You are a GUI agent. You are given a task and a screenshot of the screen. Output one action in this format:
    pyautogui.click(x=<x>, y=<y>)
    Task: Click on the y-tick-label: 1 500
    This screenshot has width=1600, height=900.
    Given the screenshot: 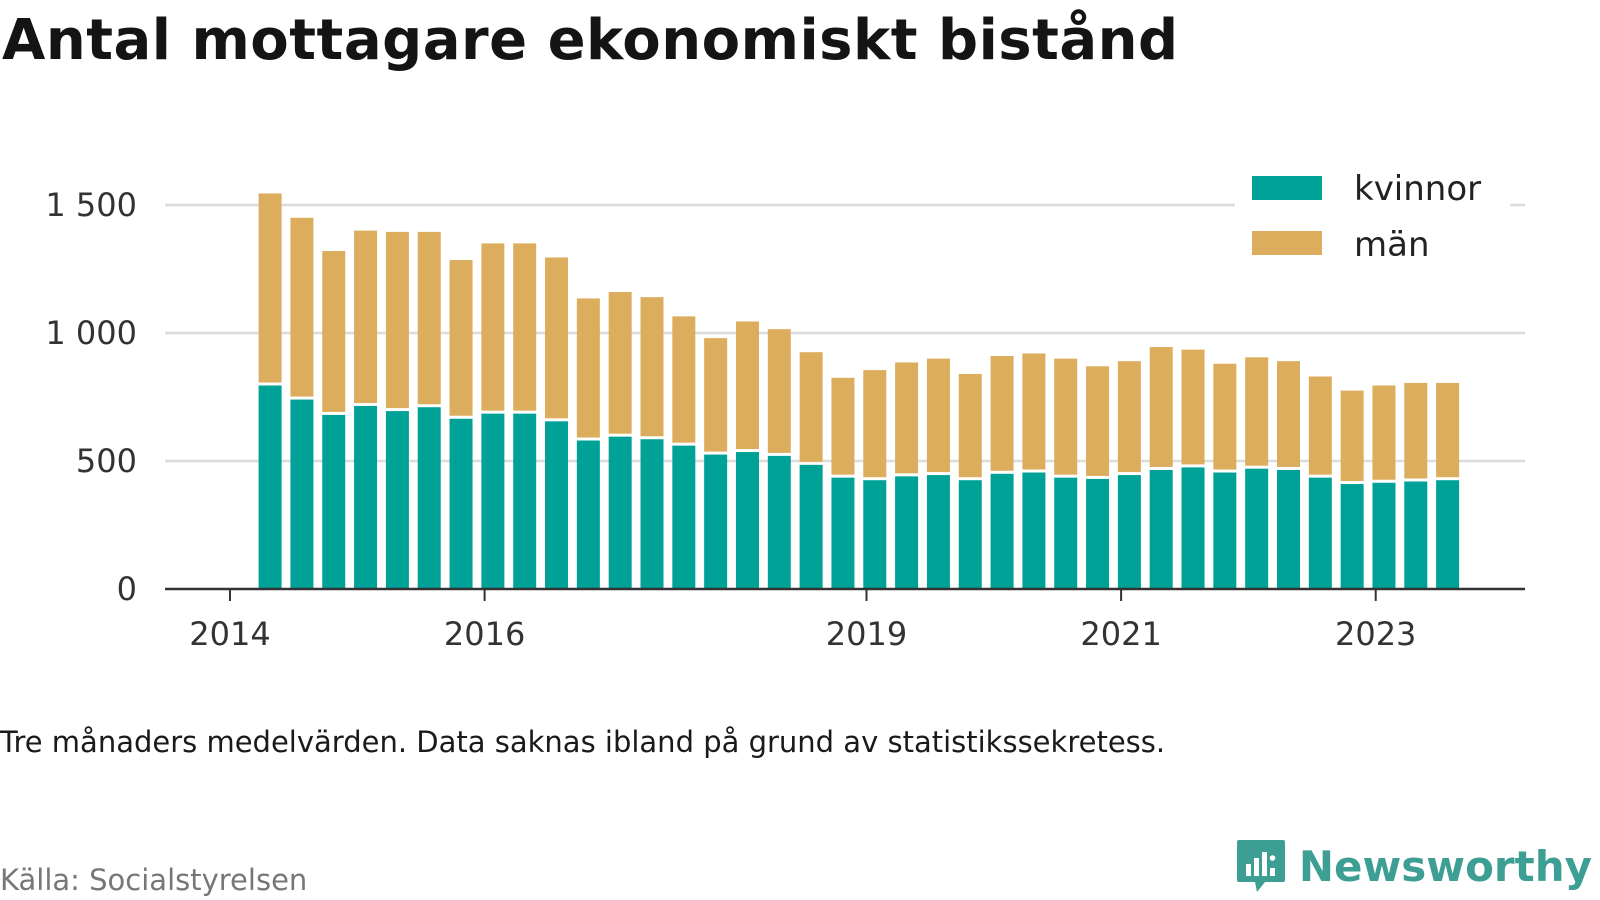 What is the action you would take?
    pyautogui.click(x=91, y=205)
    